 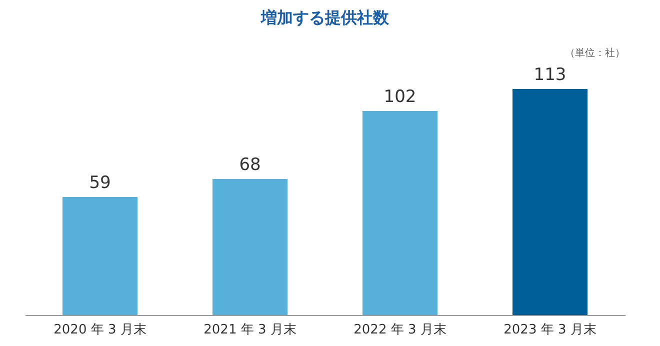 What do you see at coordinates (400, 330) in the screenshot?
I see `x-tick-label: 2022 年 3 月末` at bounding box center [400, 330].